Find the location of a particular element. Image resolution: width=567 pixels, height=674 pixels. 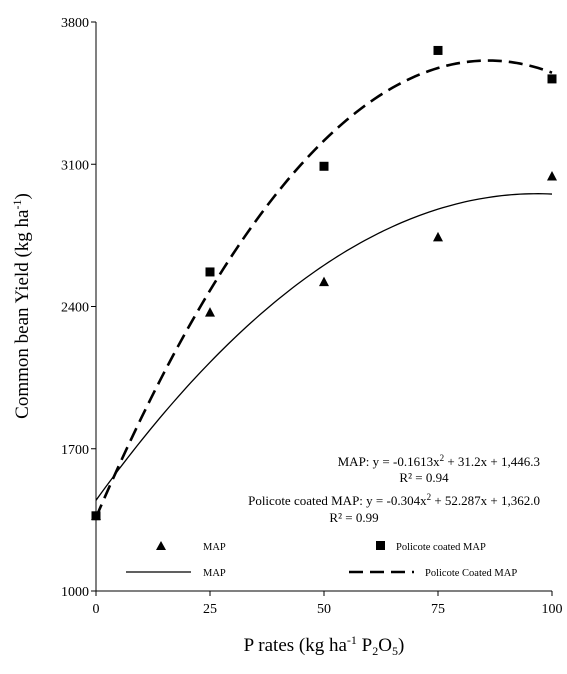

map-equation-tail: + 31.2x + 1,446.3 is located at coordinates (492, 461).